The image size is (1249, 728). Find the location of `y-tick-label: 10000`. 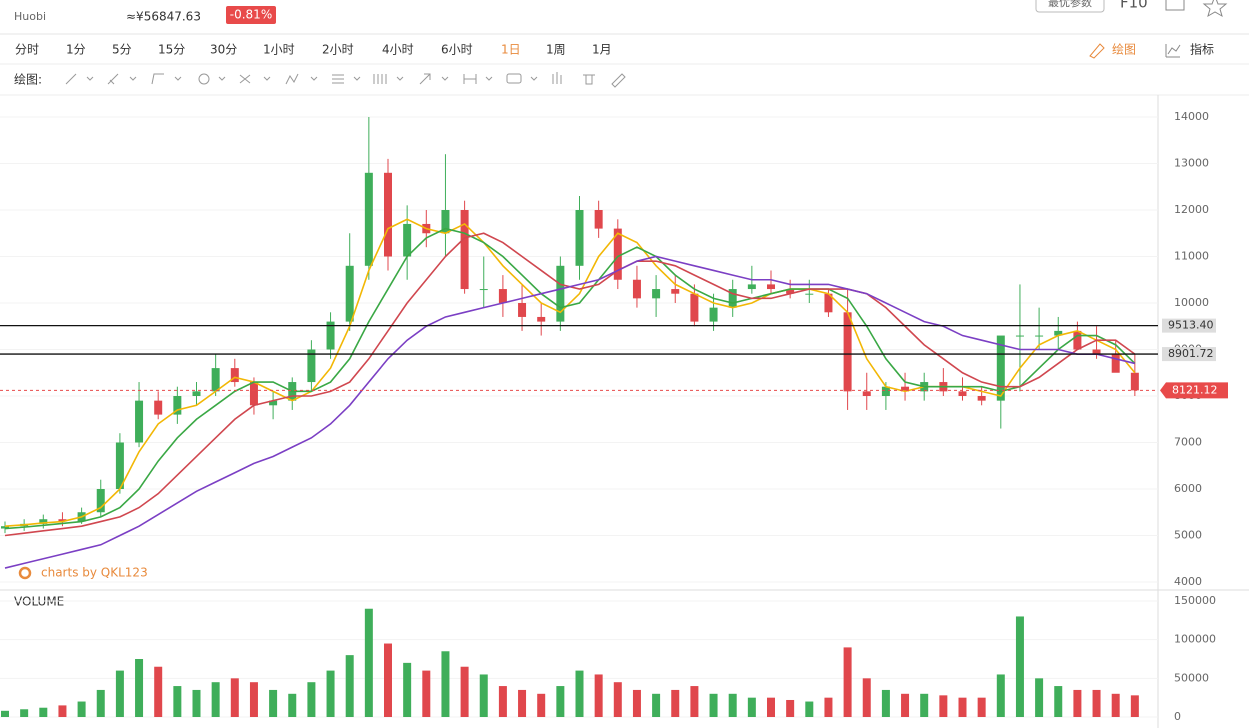

y-tick-label: 10000 is located at coordinates (1191, 302).